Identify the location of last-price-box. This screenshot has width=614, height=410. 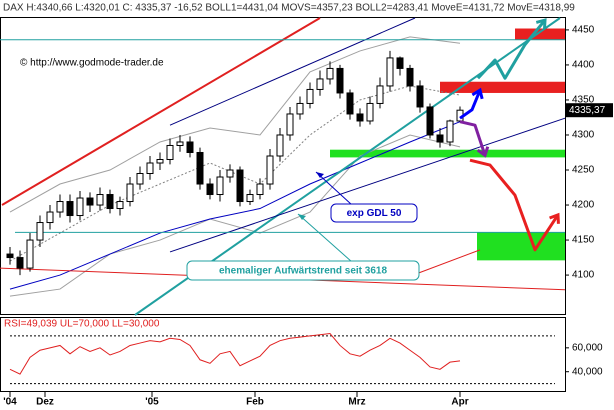
(589, 110).